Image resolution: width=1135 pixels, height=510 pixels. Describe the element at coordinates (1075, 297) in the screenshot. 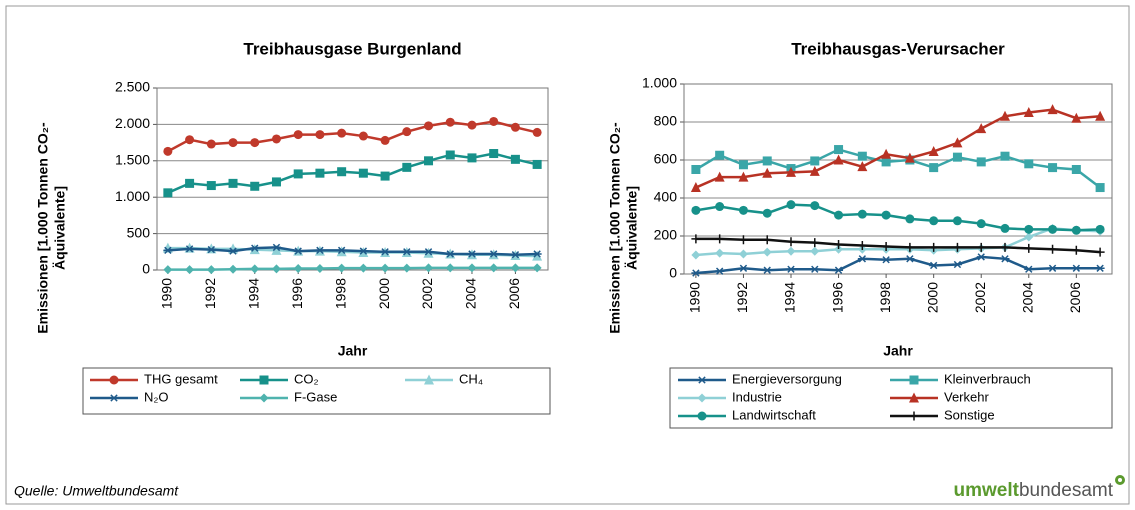

I see `x-tick-label: 2006` at that location.